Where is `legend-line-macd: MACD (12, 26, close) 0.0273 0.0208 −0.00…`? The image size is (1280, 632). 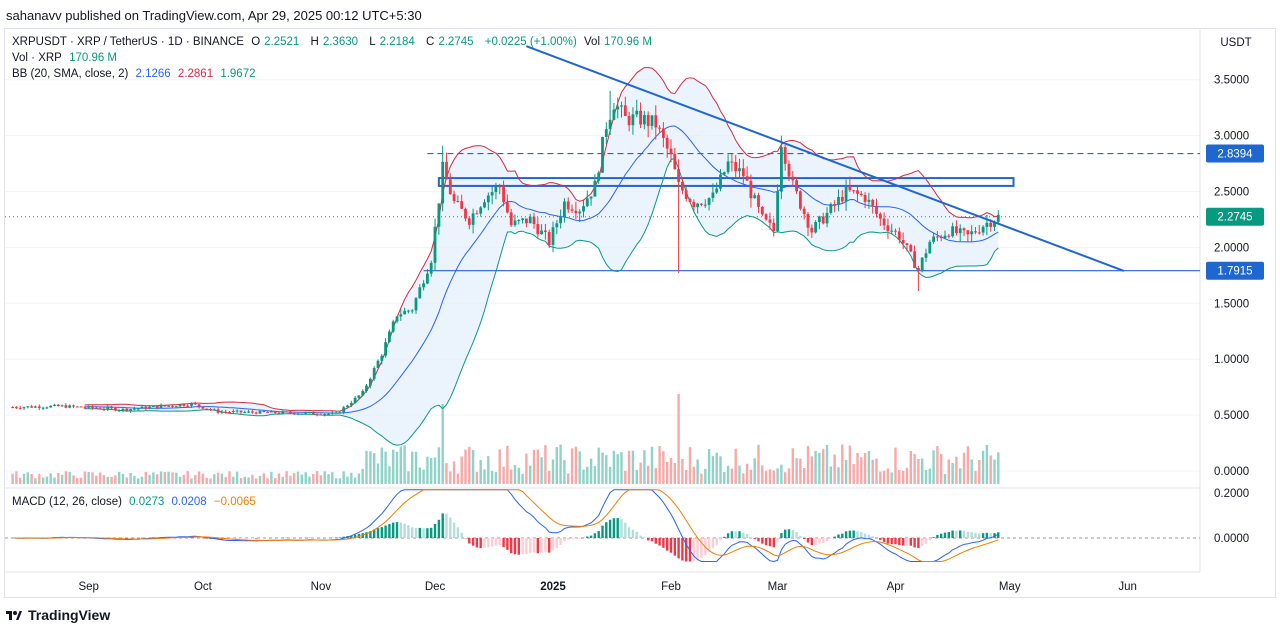 legend-line-macd: MACD (12, 26, close) 0.0273 0.0208 −0.00… is located at coordinates (136, 502).